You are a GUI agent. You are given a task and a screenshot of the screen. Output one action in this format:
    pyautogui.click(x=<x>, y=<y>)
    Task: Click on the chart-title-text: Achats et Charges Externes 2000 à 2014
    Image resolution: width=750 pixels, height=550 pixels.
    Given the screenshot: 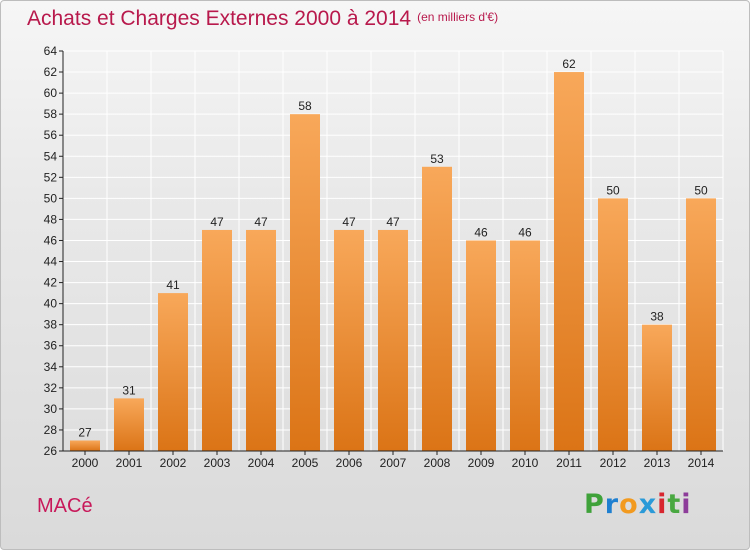 What is the action you would take?
    pyautogui.click(x=219, y=18)
    